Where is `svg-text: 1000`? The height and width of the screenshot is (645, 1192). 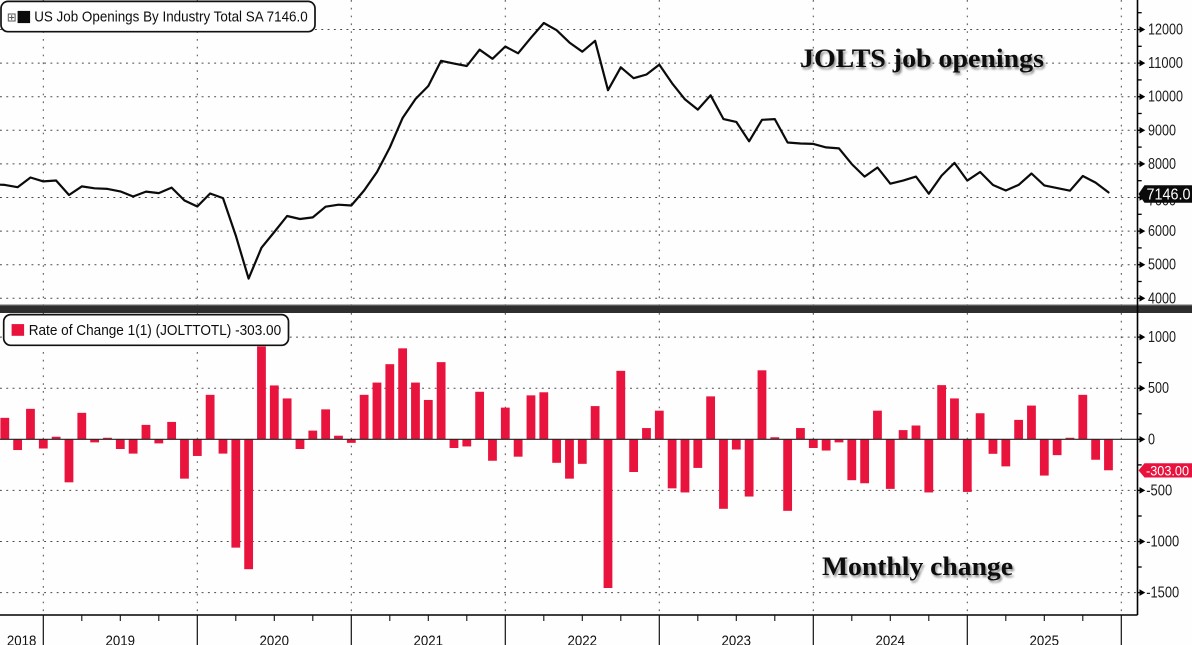
svg-text: 1000 is located at coordinates (1162, 337).